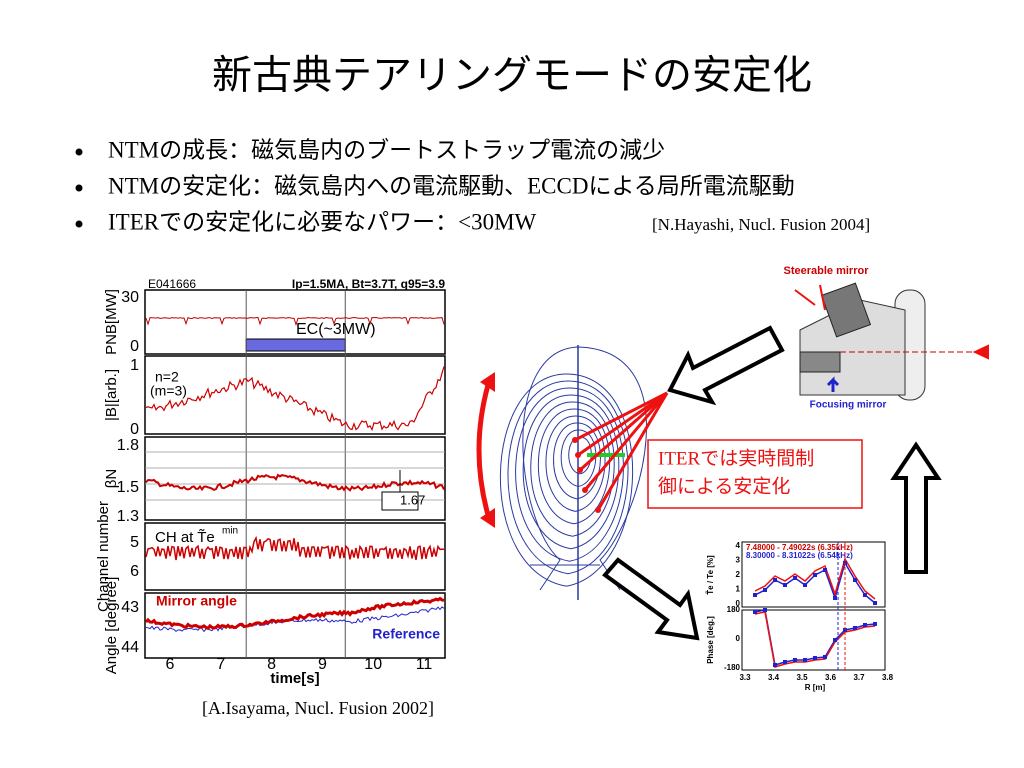 The image size is (1024, 768). I want to click on separatrix, so click(584, 468).